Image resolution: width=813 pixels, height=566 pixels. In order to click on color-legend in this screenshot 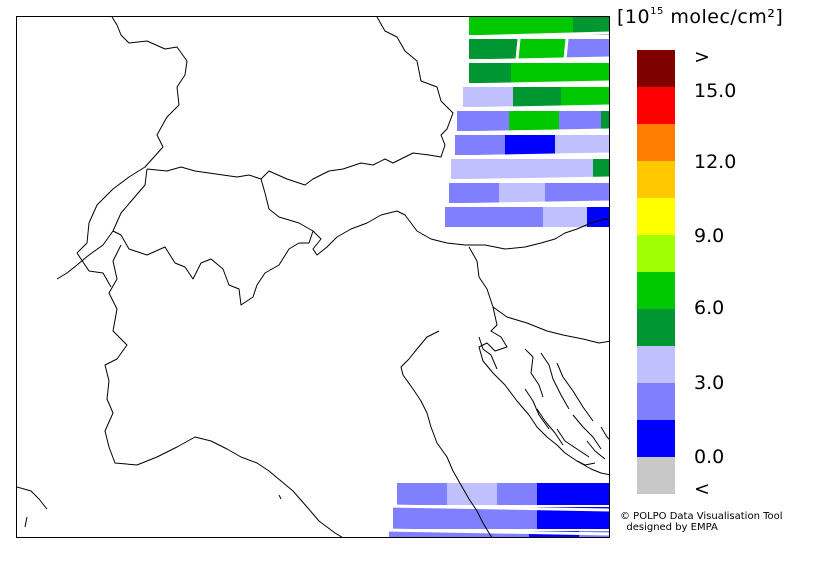, I will do `click(656, 272)`.